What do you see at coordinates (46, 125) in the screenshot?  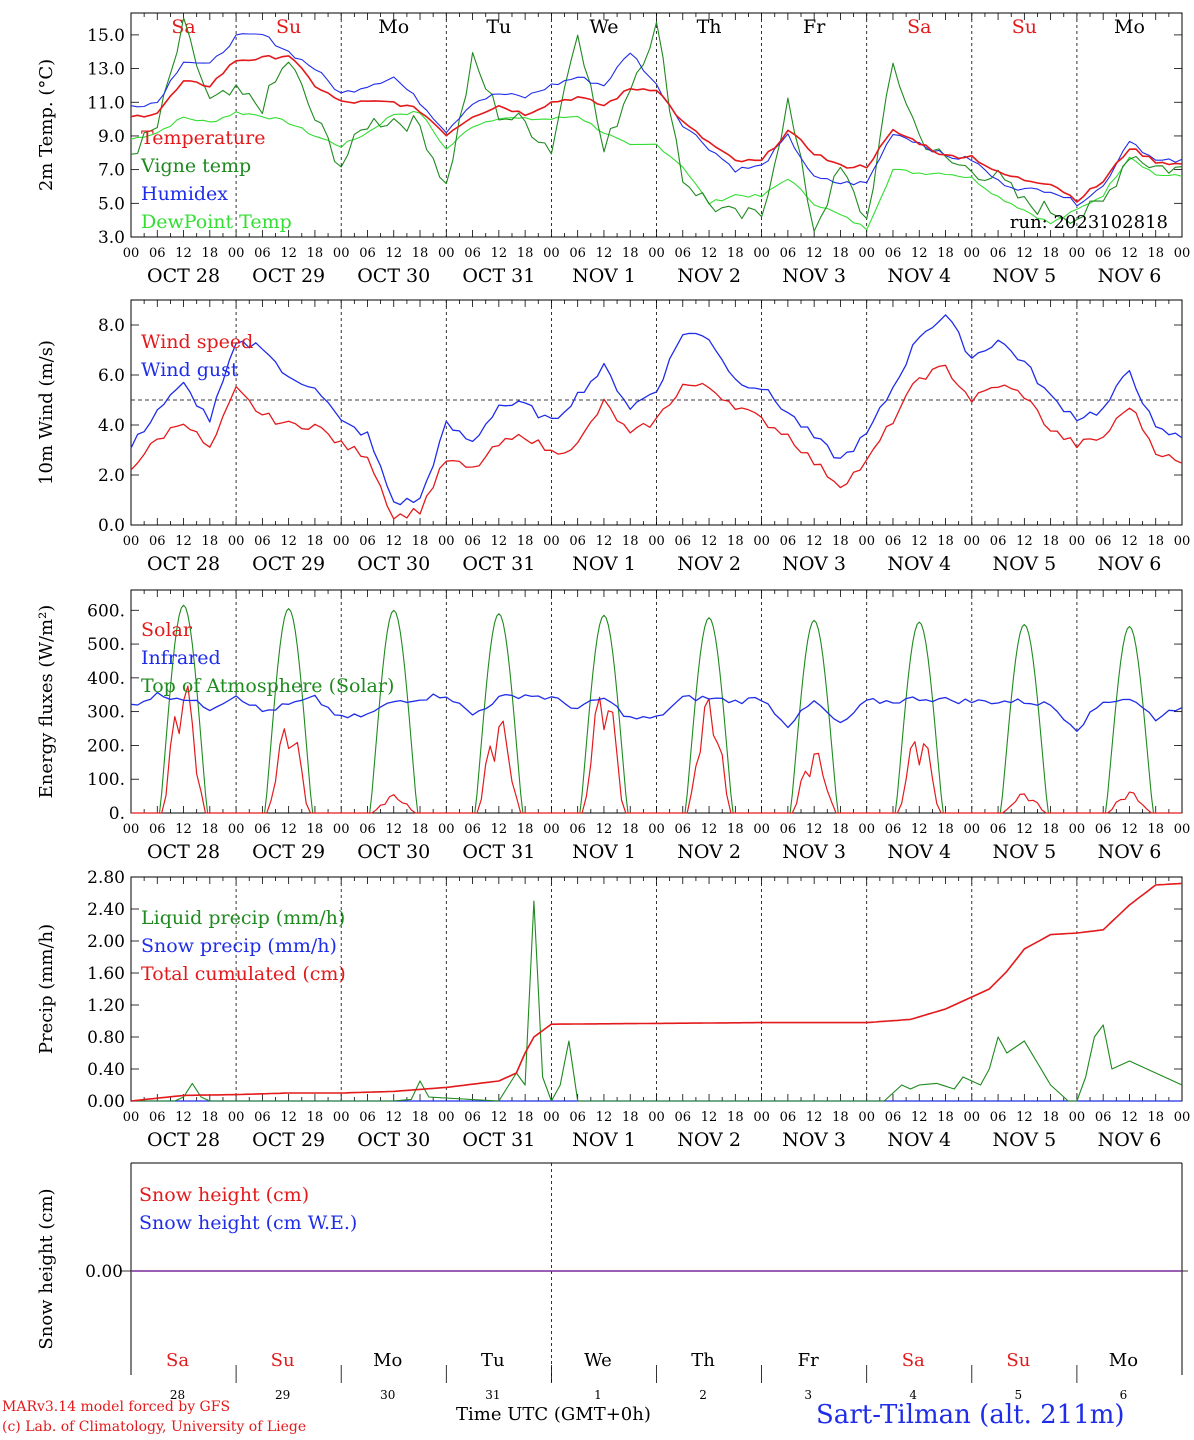 I see `y-axis-label: 2m Temp. (°C)` at bounding box center [46, 125].